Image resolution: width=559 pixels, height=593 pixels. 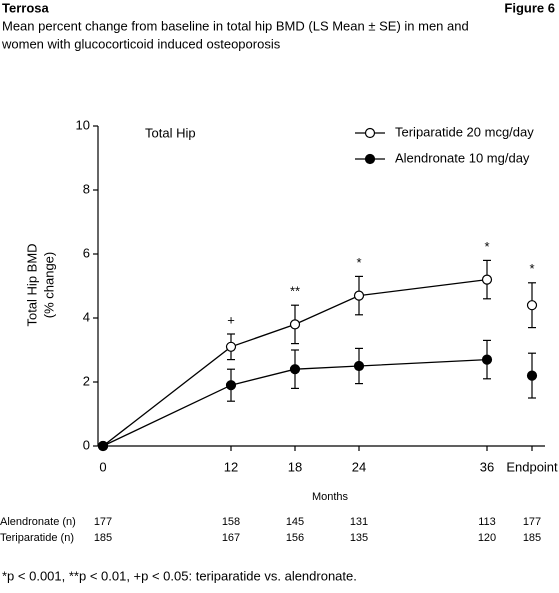 What do you see at coordinates (86, 252) in the screenshot?
I see `y-tick-label: 6` at bounding box center [86, 252].